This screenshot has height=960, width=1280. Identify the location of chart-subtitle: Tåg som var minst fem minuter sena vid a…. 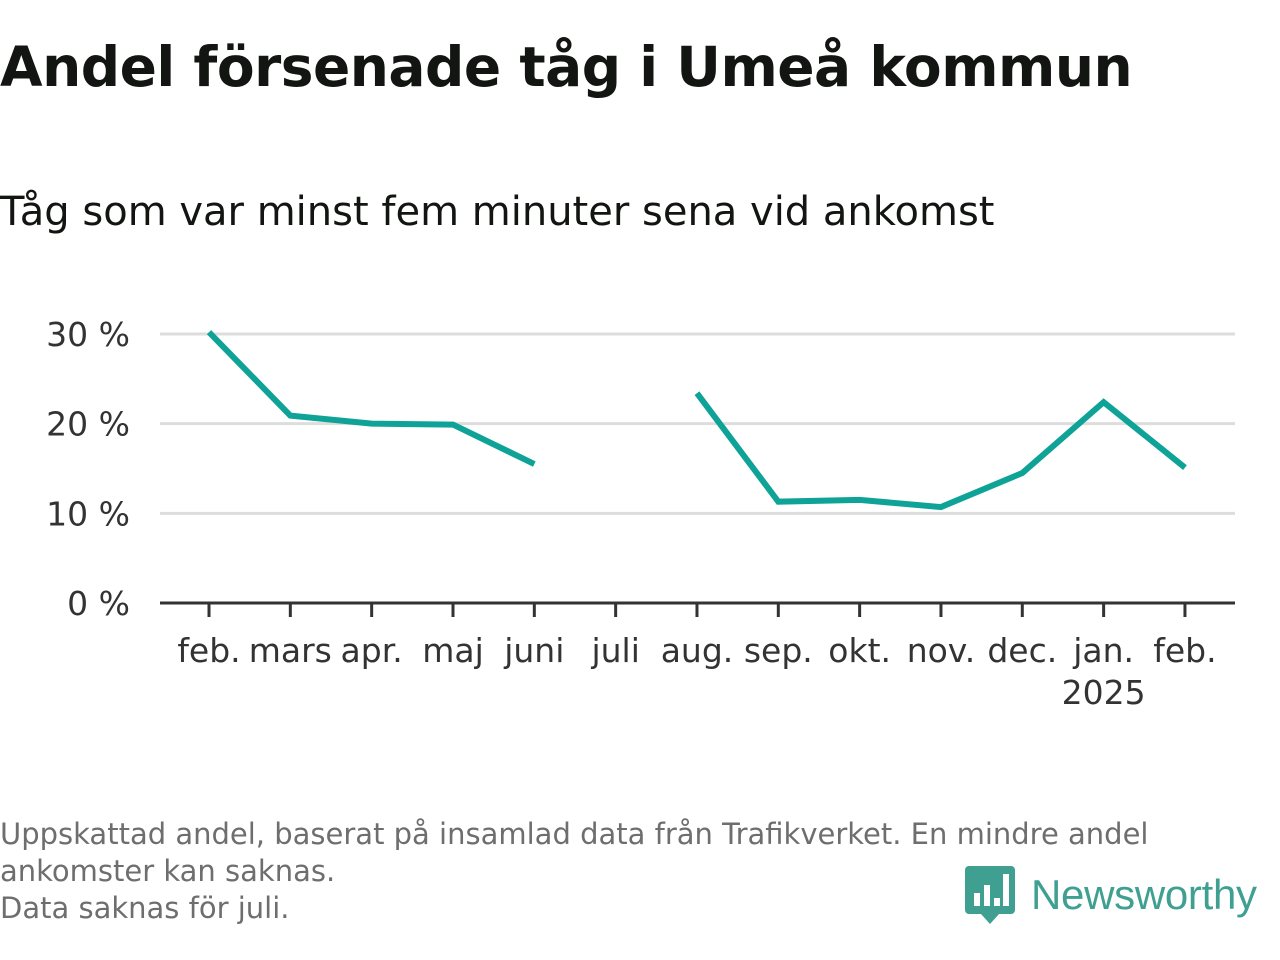
(497, 212).